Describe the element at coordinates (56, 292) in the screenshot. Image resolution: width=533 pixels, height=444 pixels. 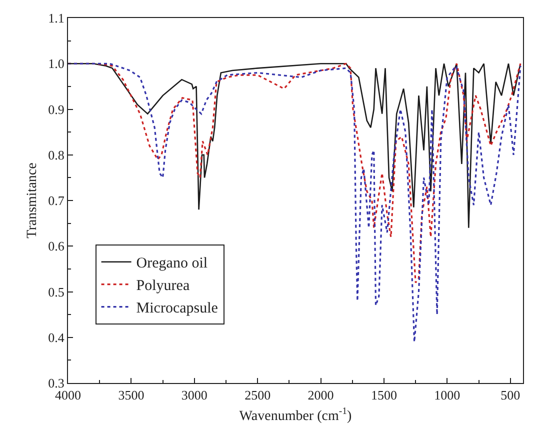
I see `y-tick-label: 0.5` at that location.